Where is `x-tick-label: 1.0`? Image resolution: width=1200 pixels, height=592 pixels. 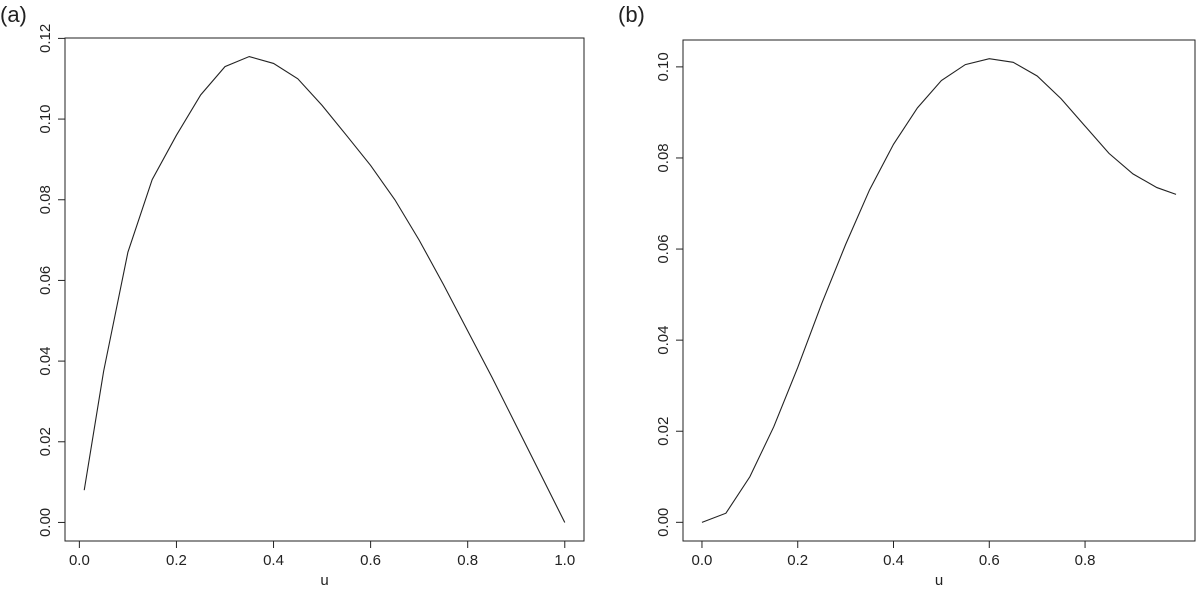
x-tick-label: 1.0 is located at coordinates (564, 560).